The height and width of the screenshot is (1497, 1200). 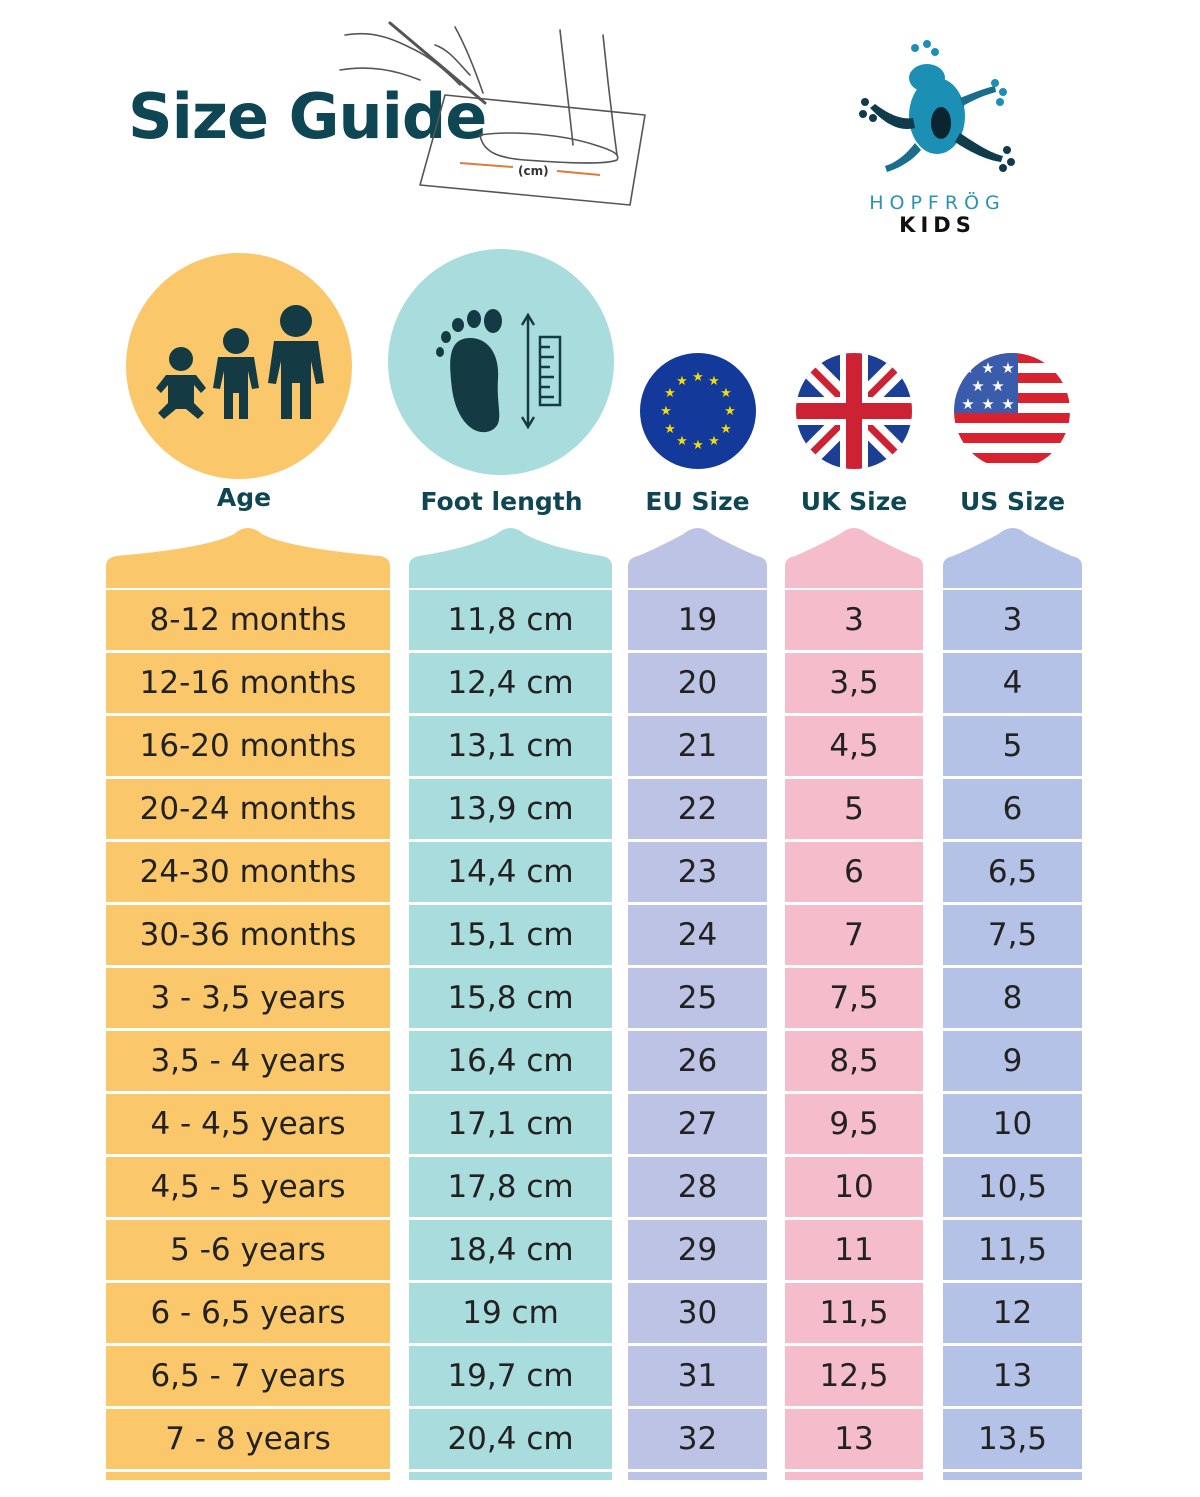 I want to click on eu-cell: 31, so click(x=697, y=1376).